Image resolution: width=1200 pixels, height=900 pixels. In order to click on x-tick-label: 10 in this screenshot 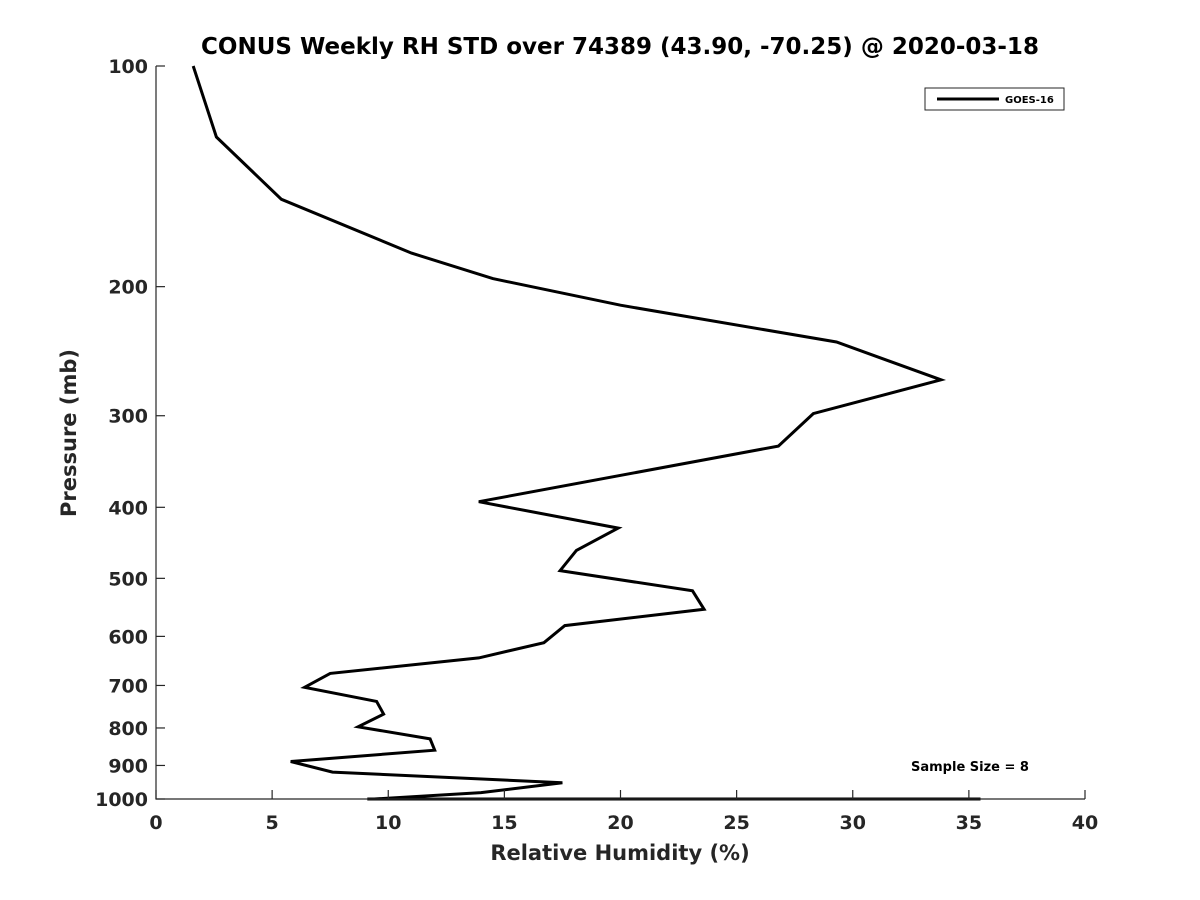, I will do `click(388, 823)`.